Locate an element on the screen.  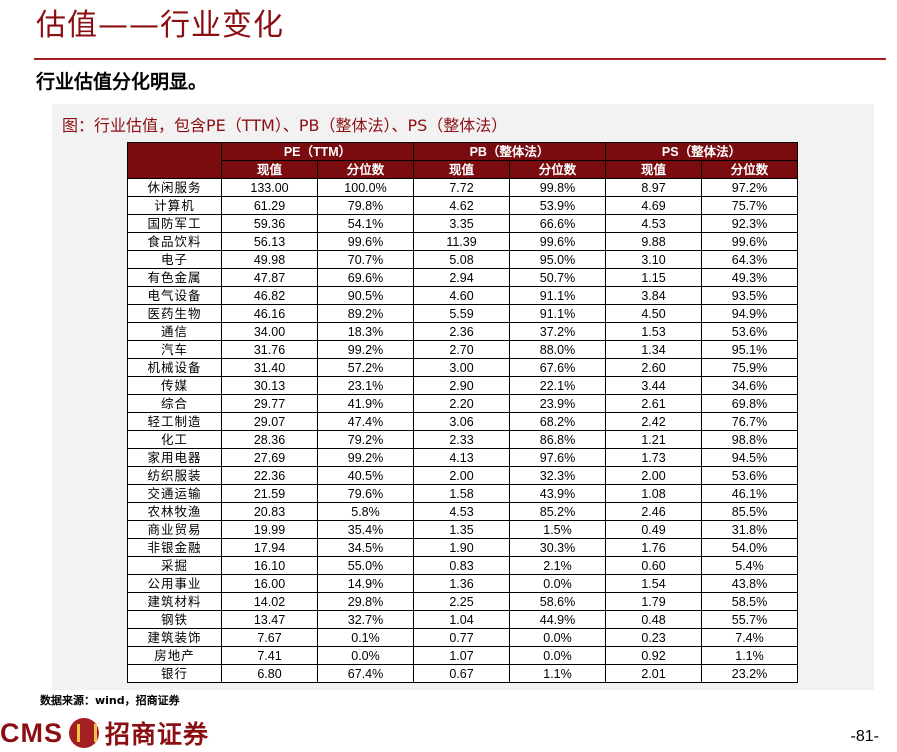
value-cell: 30.3% is located at coordinates (557, 547).